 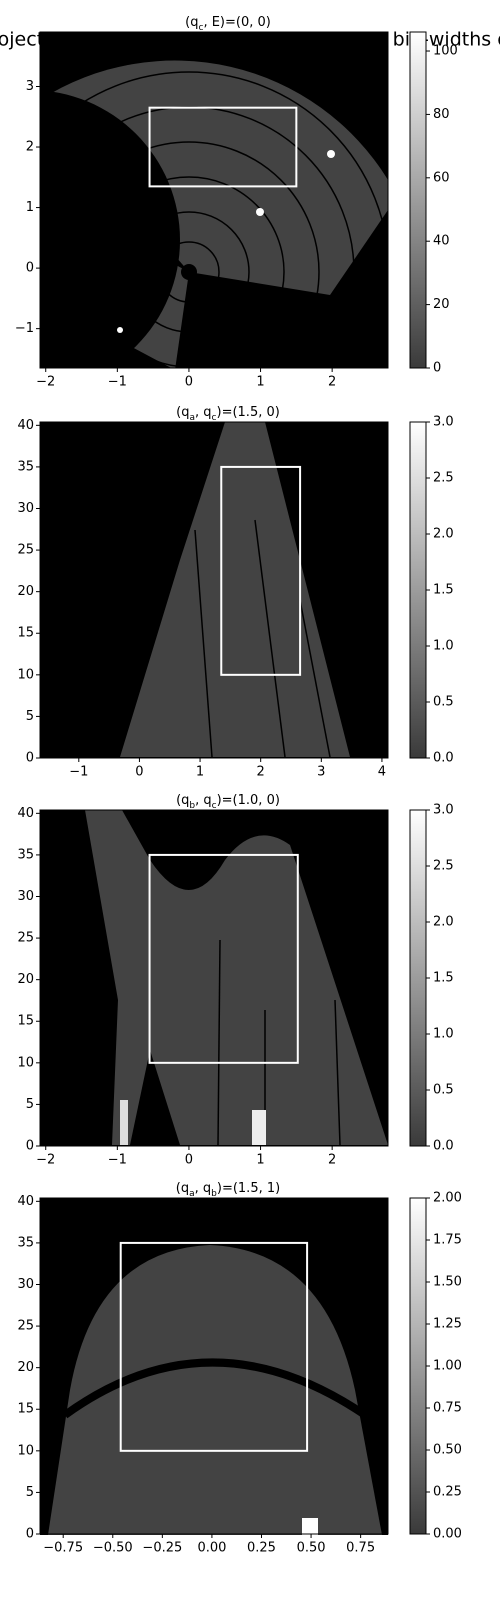 I want to click on y-tick-label: −1, so click(x=24, y=328).